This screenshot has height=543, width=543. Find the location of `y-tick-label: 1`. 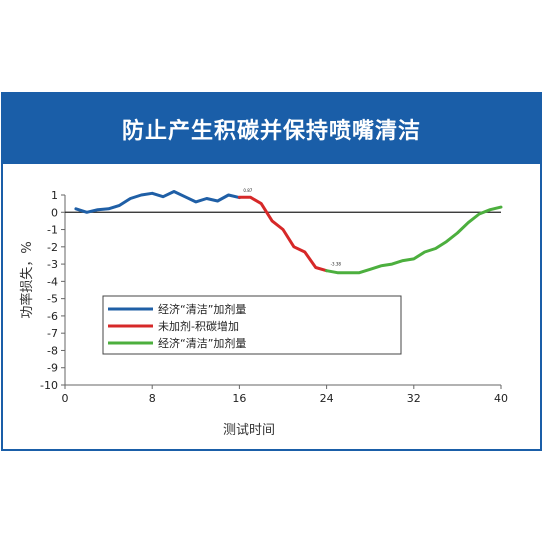

y-tick-label: 1 is located at coordinates (54, 195).